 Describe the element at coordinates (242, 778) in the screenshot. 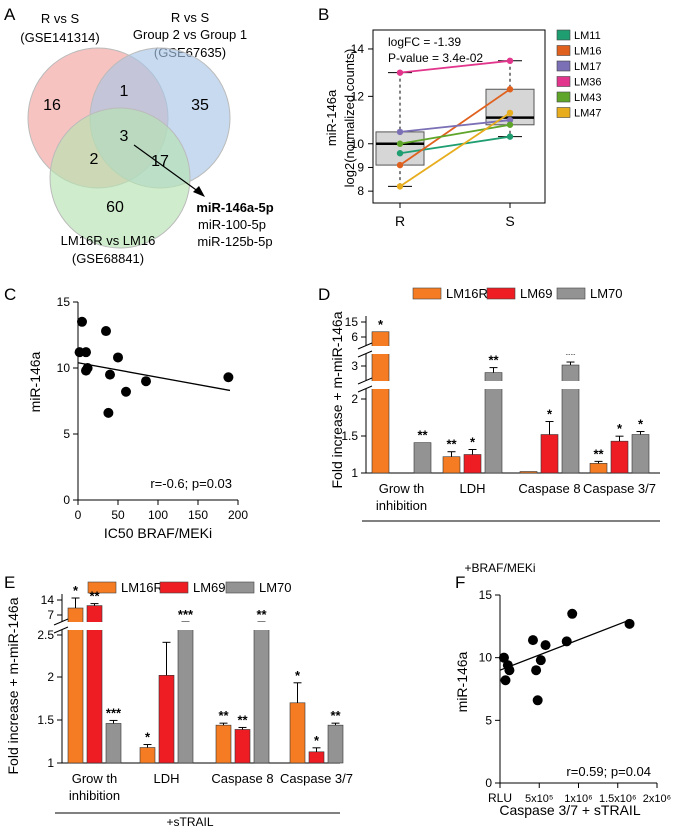

I see `chart-e-category-label: Caspase 8` at that location.